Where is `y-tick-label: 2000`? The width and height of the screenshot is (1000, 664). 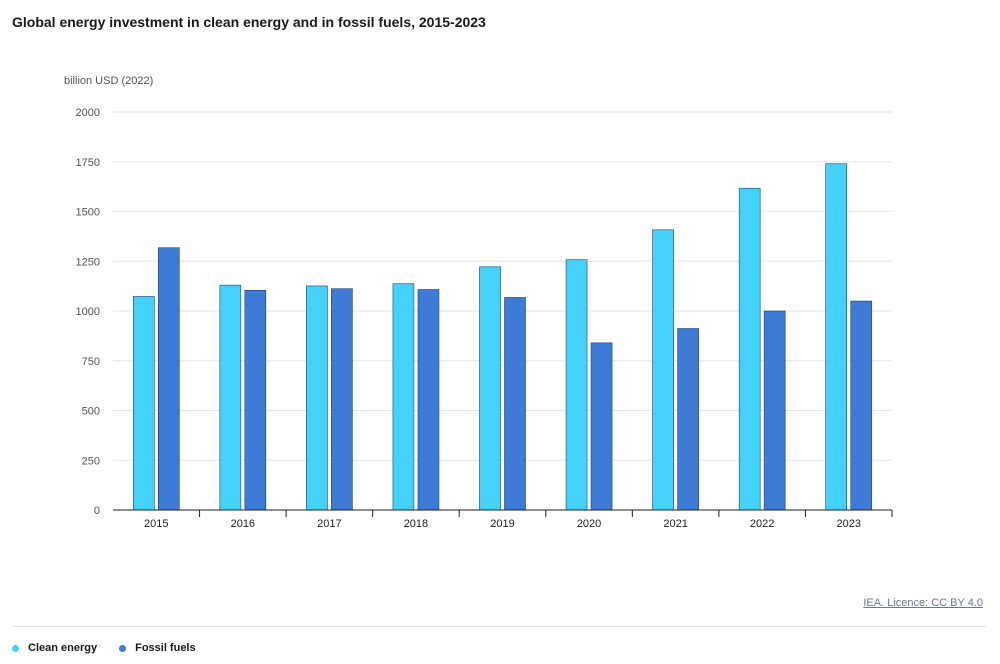 y-tick-label: 2000 is located at coordinates (88, 113).